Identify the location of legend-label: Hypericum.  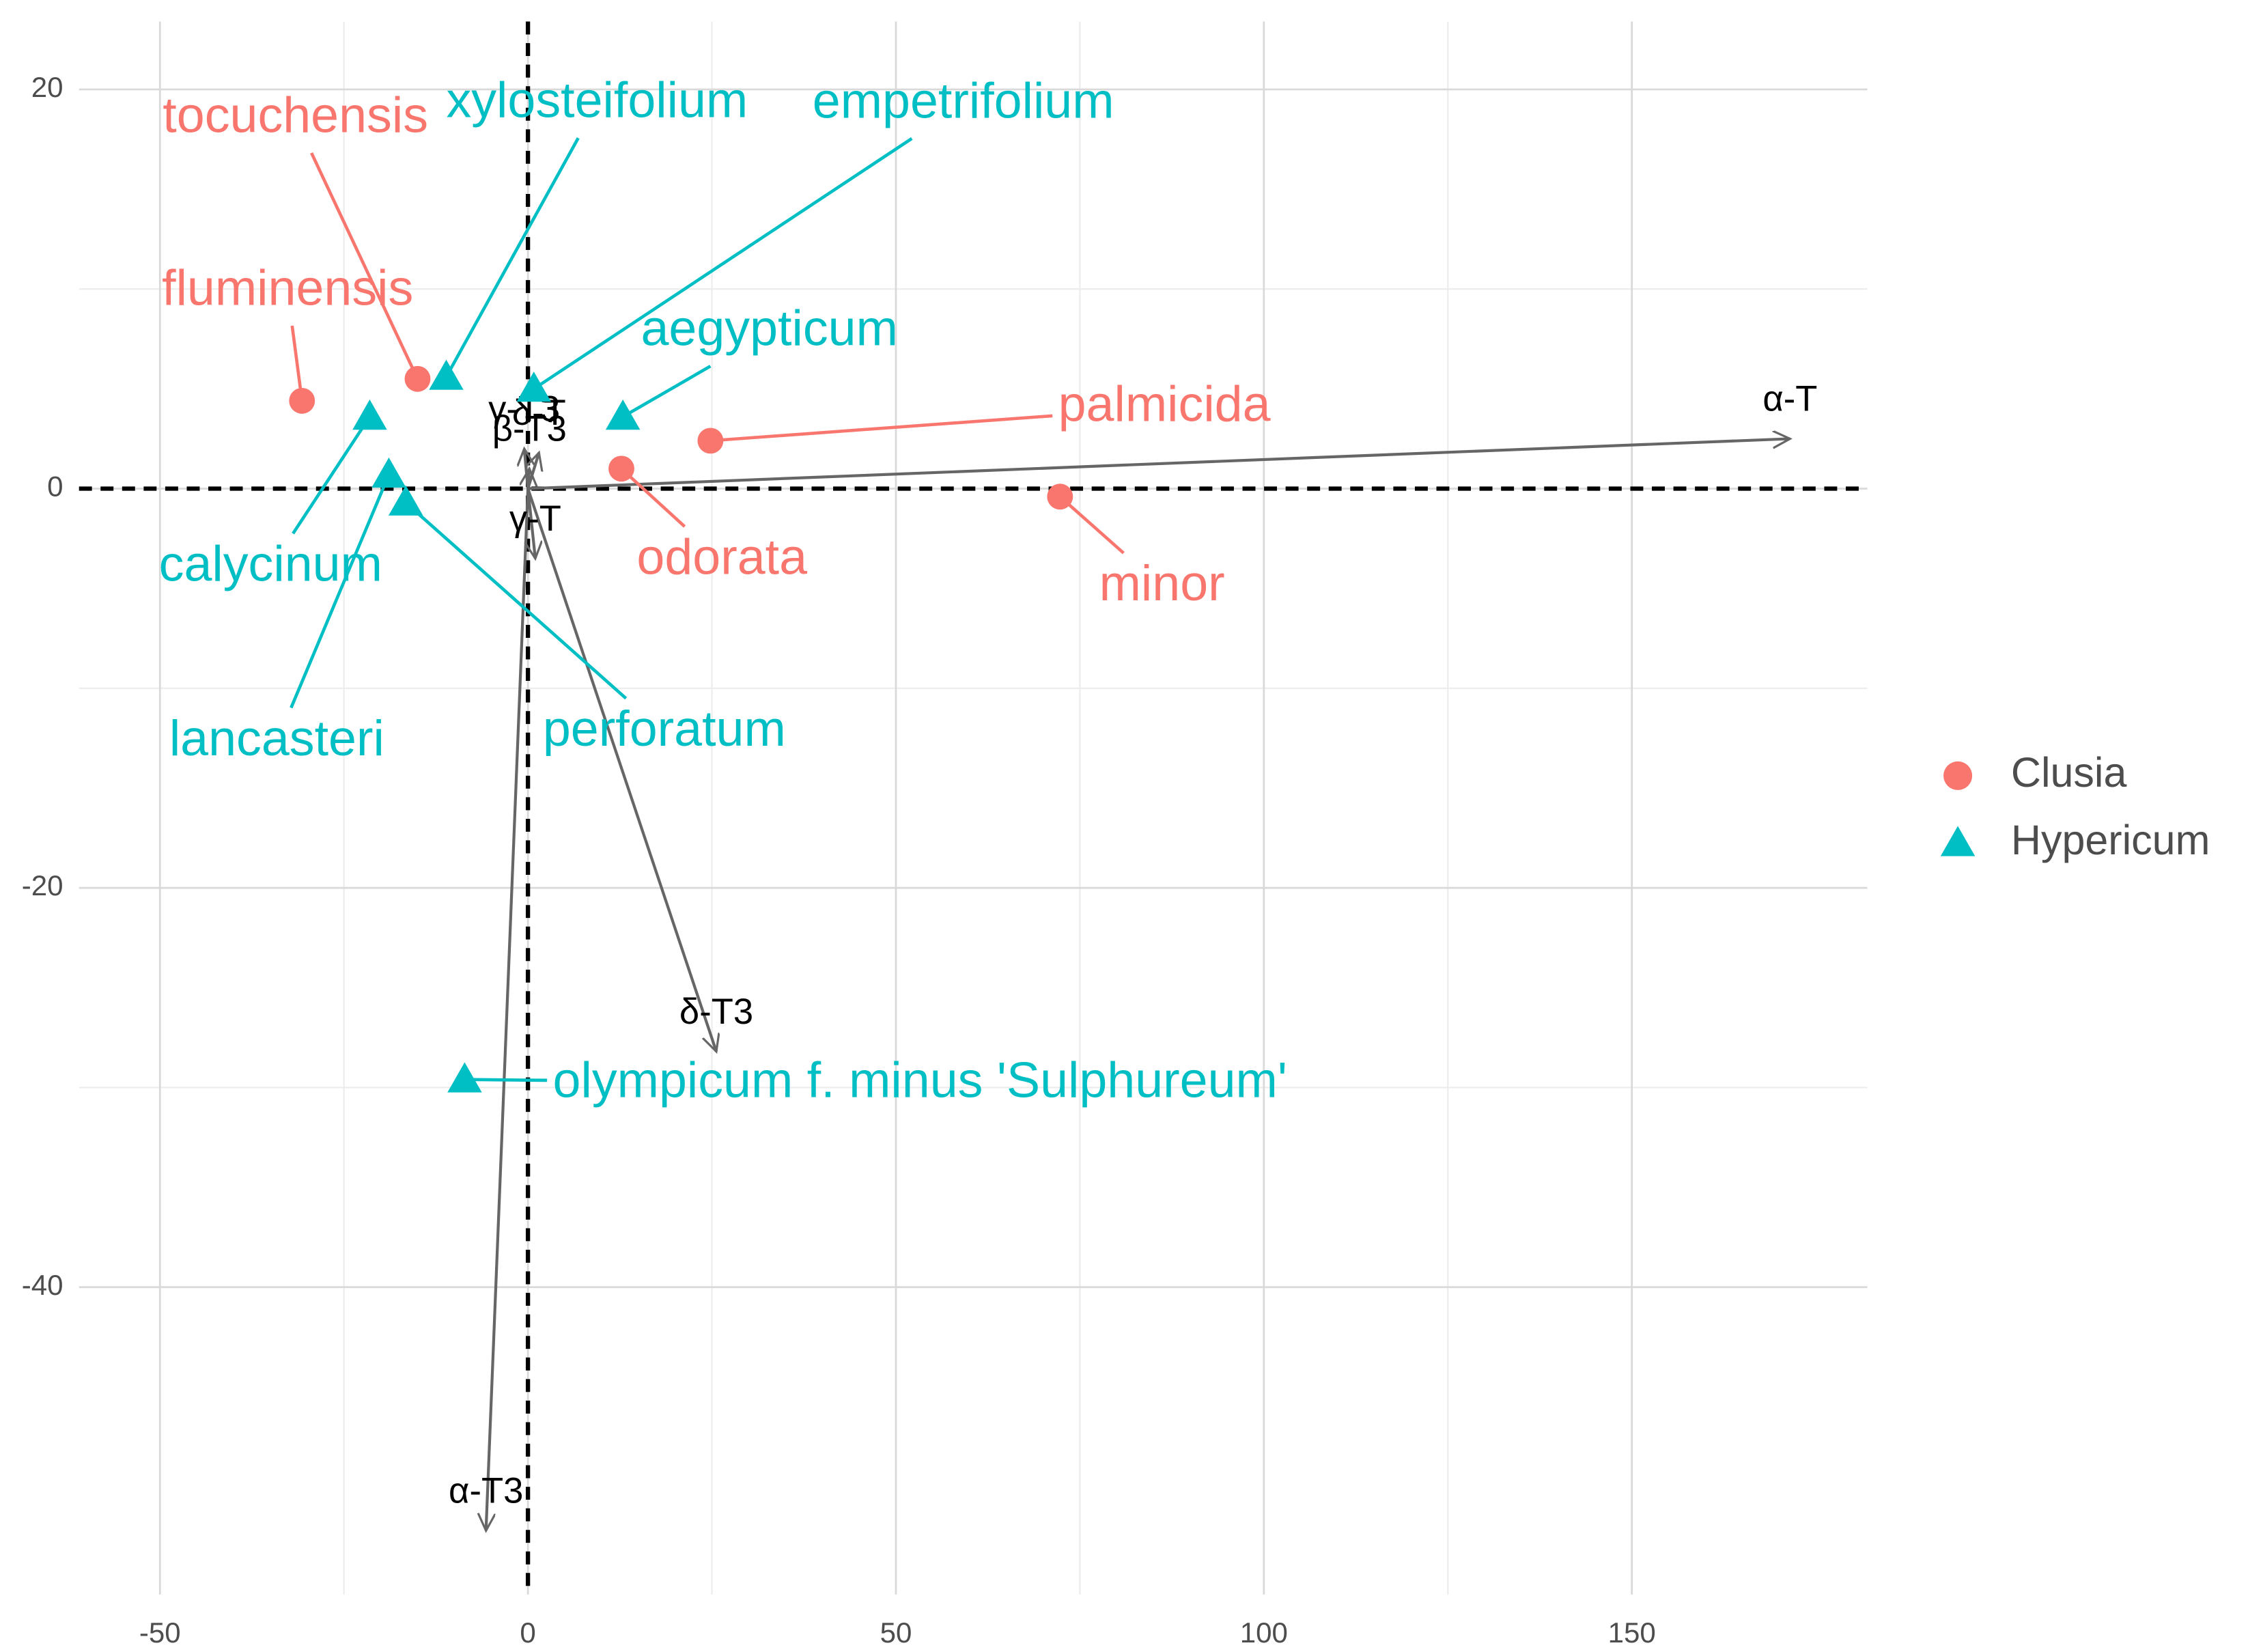
(2110, 840).